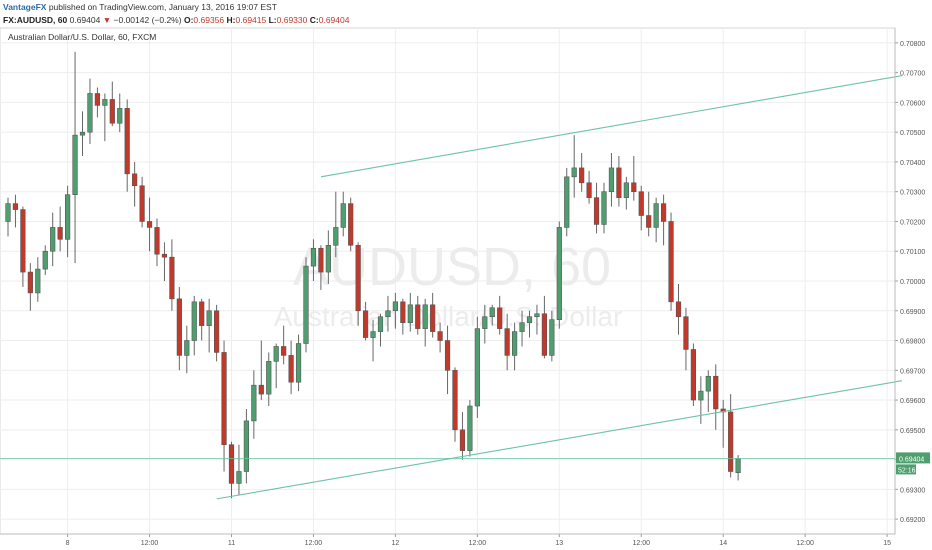 The image size is (932, 550). I want to click on x-tick-label: 14, so click(723, 543).